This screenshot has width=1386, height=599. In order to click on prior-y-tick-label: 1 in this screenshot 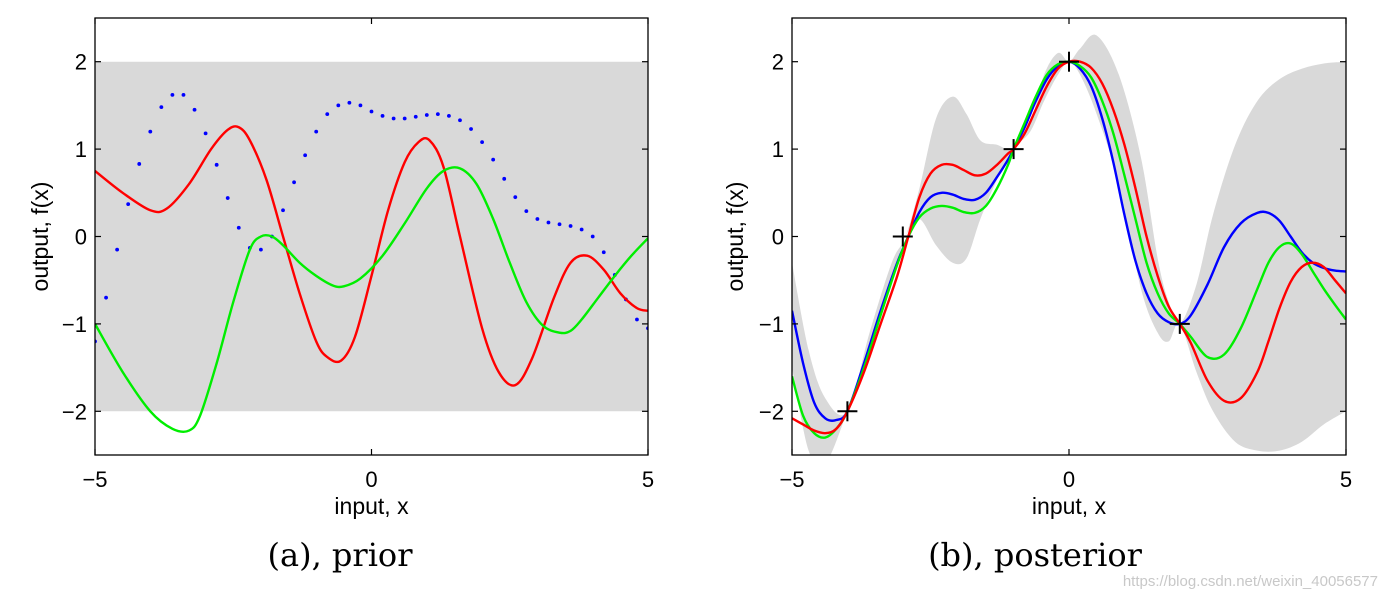, I will do `click(81, 149)`.